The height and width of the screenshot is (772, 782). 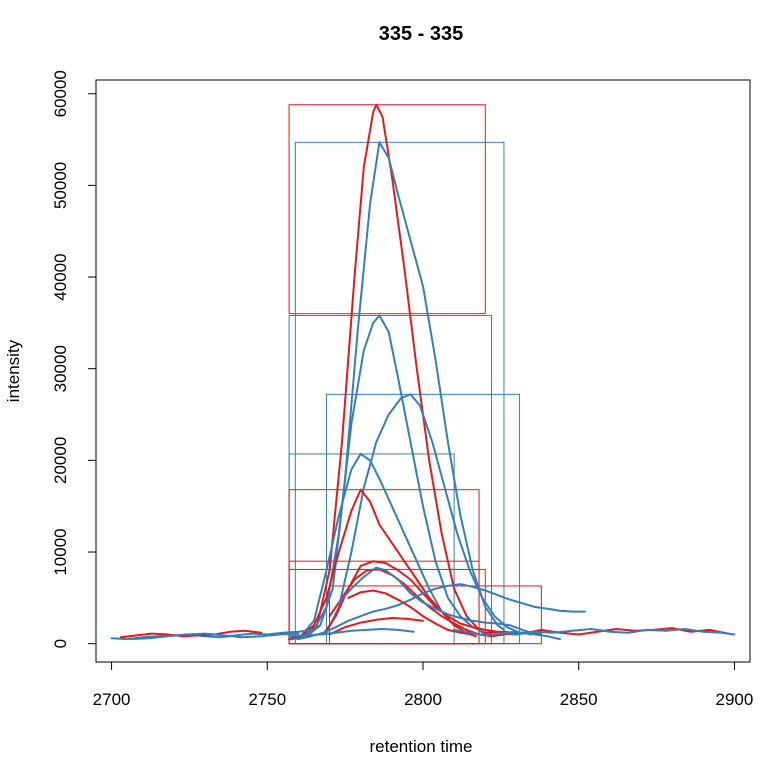 What do you see at coordinates (112, 699) in the screenshot?
I see `x-tick-label: 2700` at bounding box center [112, 699].